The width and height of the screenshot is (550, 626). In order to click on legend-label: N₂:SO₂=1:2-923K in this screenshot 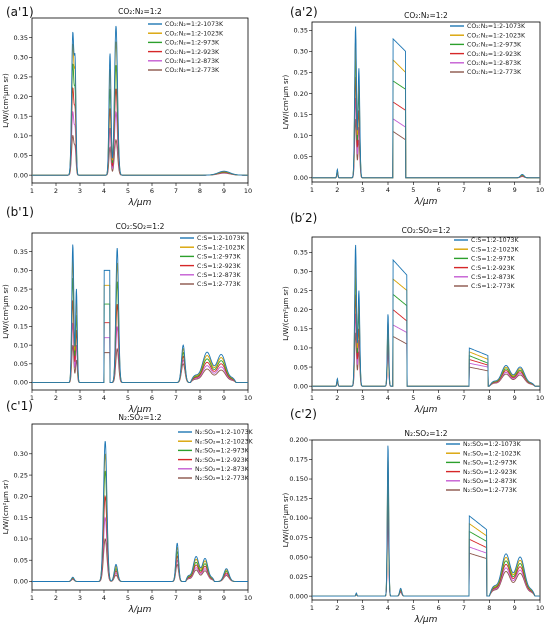, I will do `click(490, 472)`.